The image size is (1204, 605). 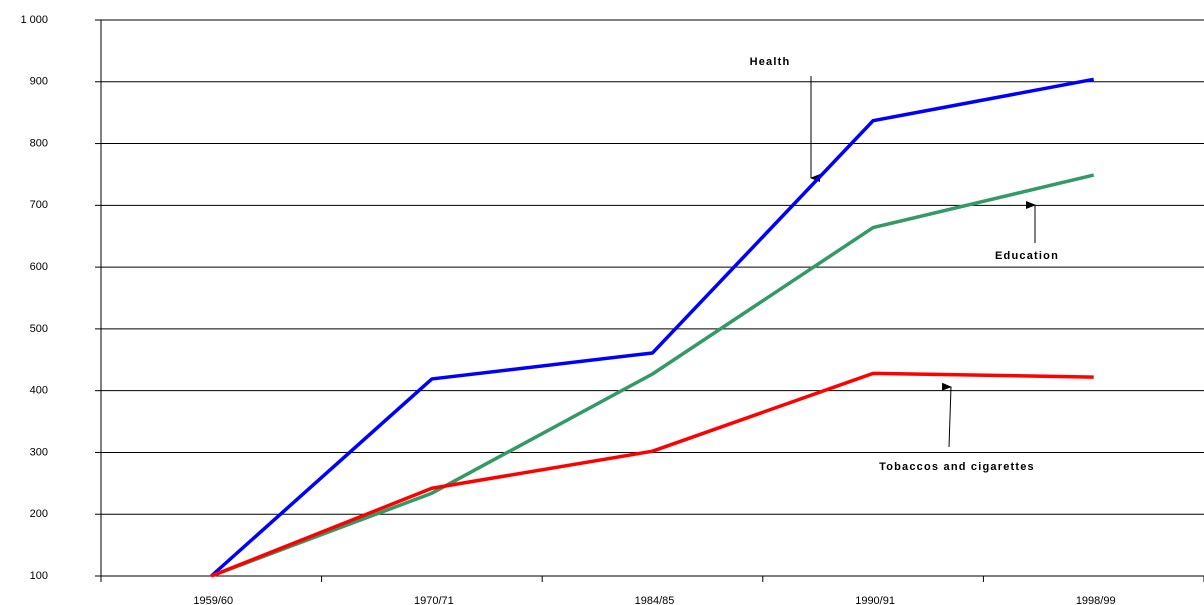 What do you see at coordinates (957, 467) in the screenshot?
I see `series-label: Tobaccos and cigarettes` at bounding box center [957, 467].